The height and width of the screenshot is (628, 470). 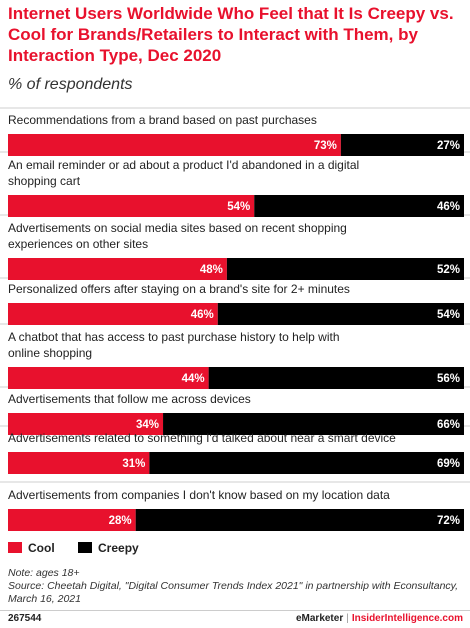 What do you see at coordinates (448, 207) in the screenshot?
I see `data-label-creepy-2: 46%` at bounding box center [448, 207].